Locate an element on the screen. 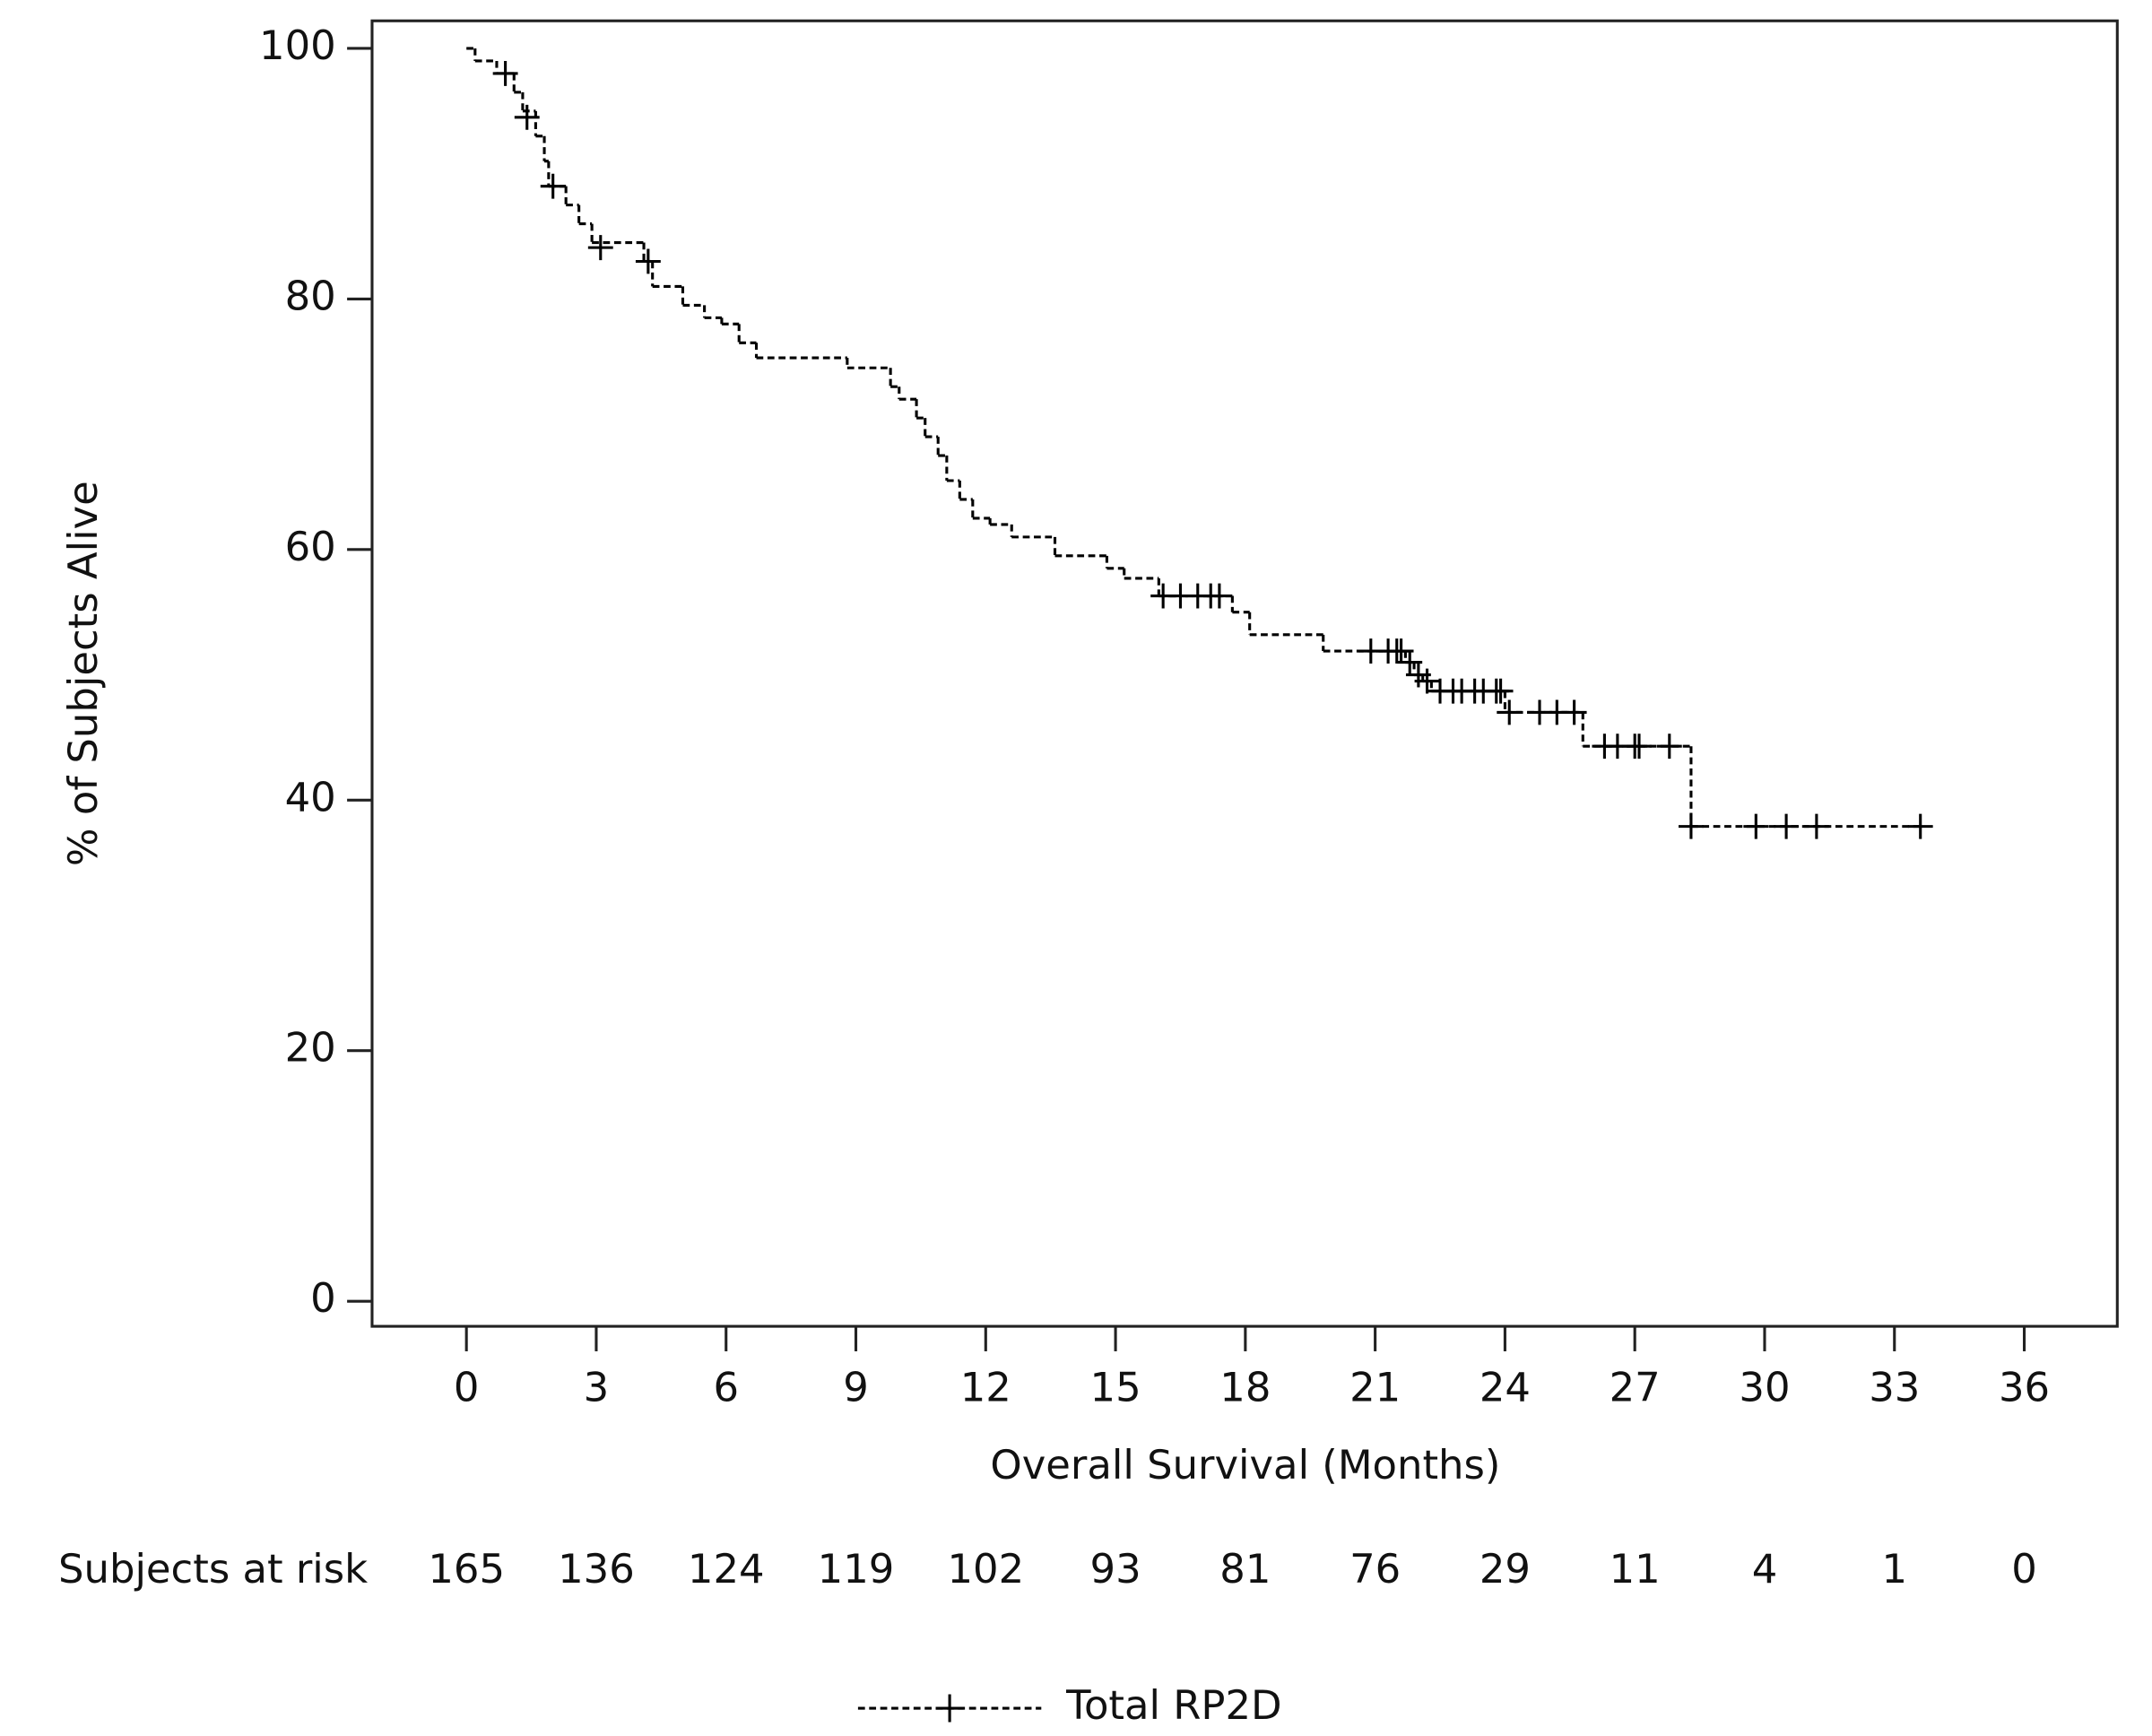  y-tick-label: 20 is located at coordinates (310, 1048).